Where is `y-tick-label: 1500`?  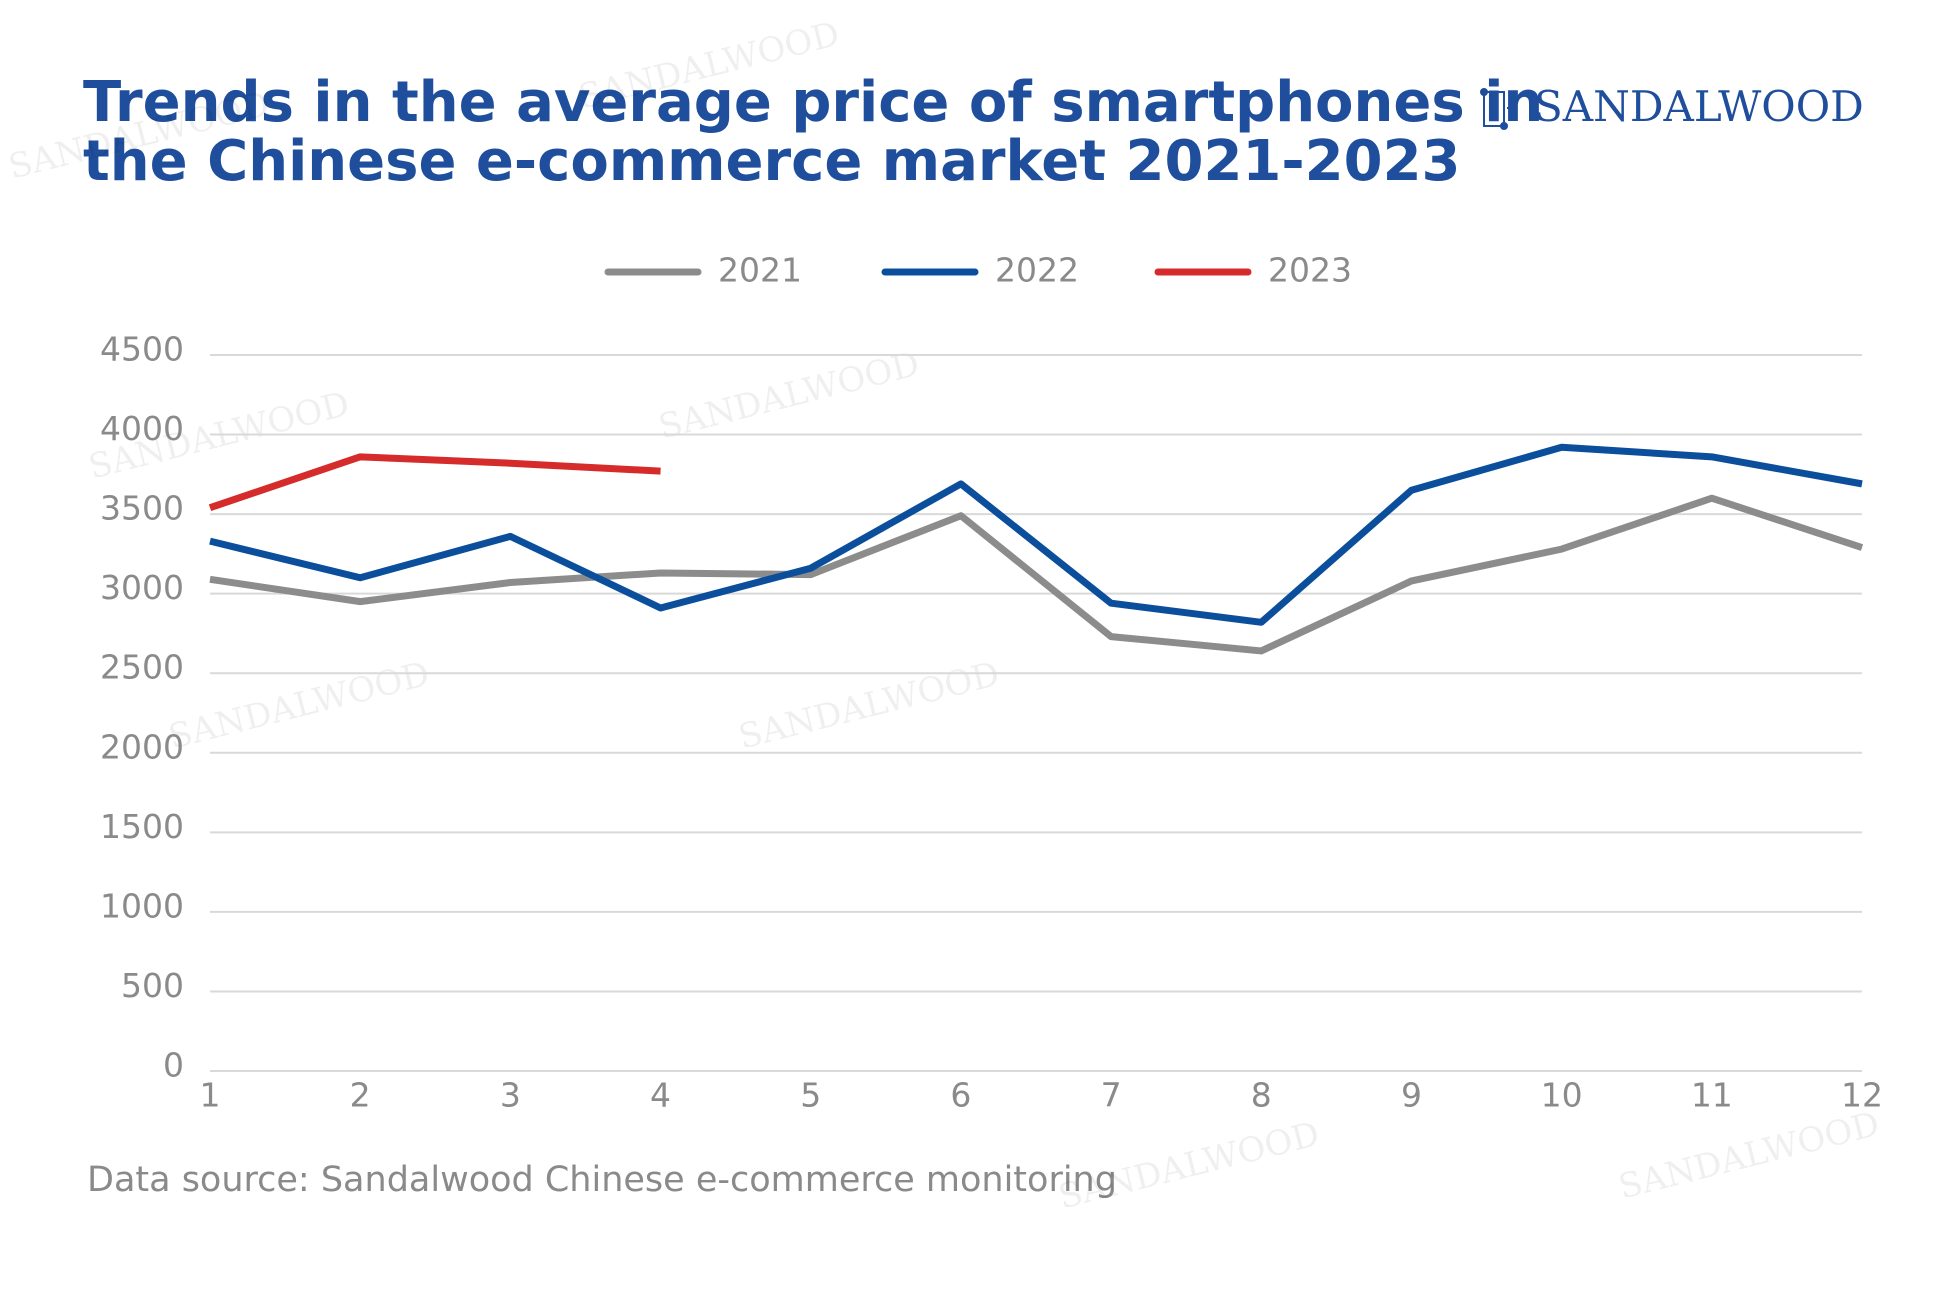
y-tick-label: 1500 is located at coordinates (142, 826).